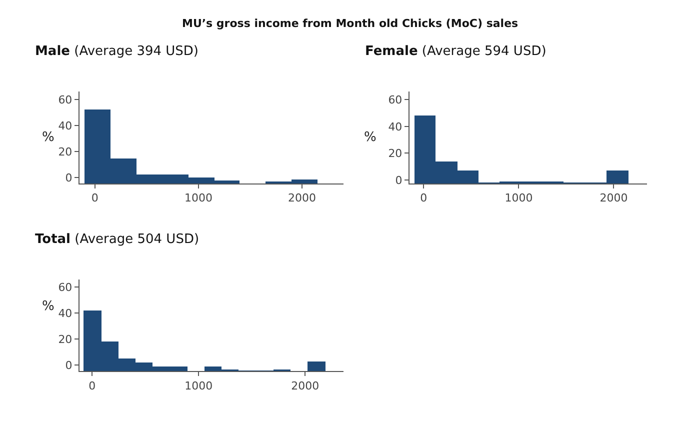 This screenshot has width=700, height=423. Describe the element at coordinates (455, 51) in the screenshot. I see `chart-subtitle: Female (Average 594 USD)` at that location.